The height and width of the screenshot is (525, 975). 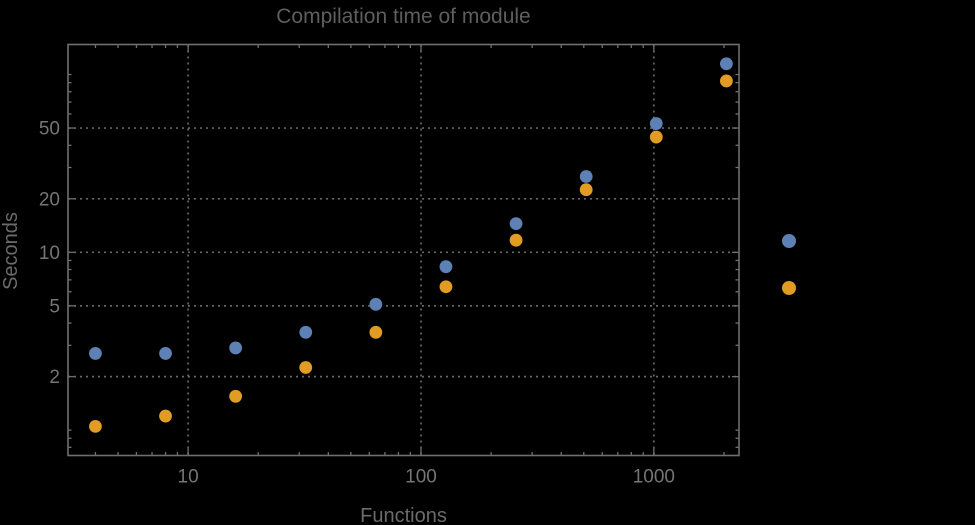 I want to click on data-point-series-2-orange-x32, so click(x=306, y=367).